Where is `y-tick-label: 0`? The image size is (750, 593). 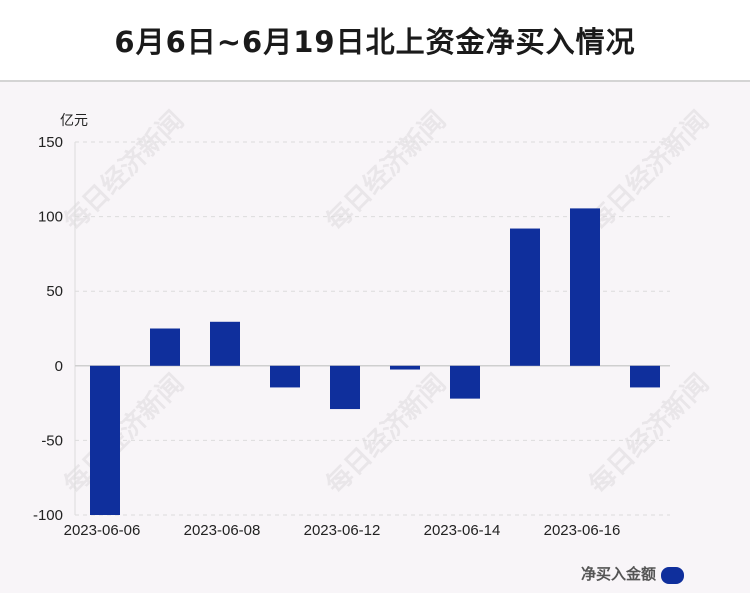 y-tick-label: 0 is located at coordinates (59, 366).